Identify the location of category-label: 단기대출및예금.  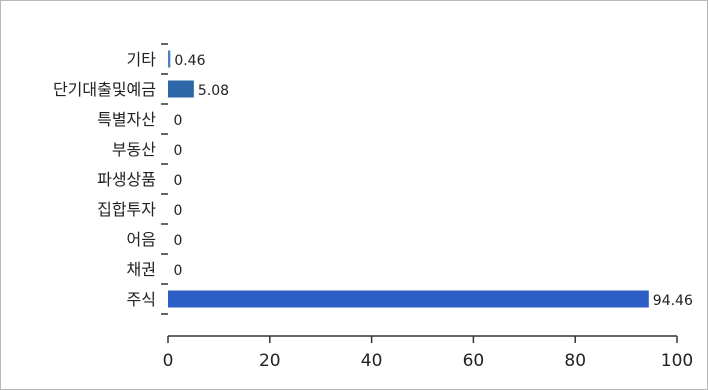
(104, 89).